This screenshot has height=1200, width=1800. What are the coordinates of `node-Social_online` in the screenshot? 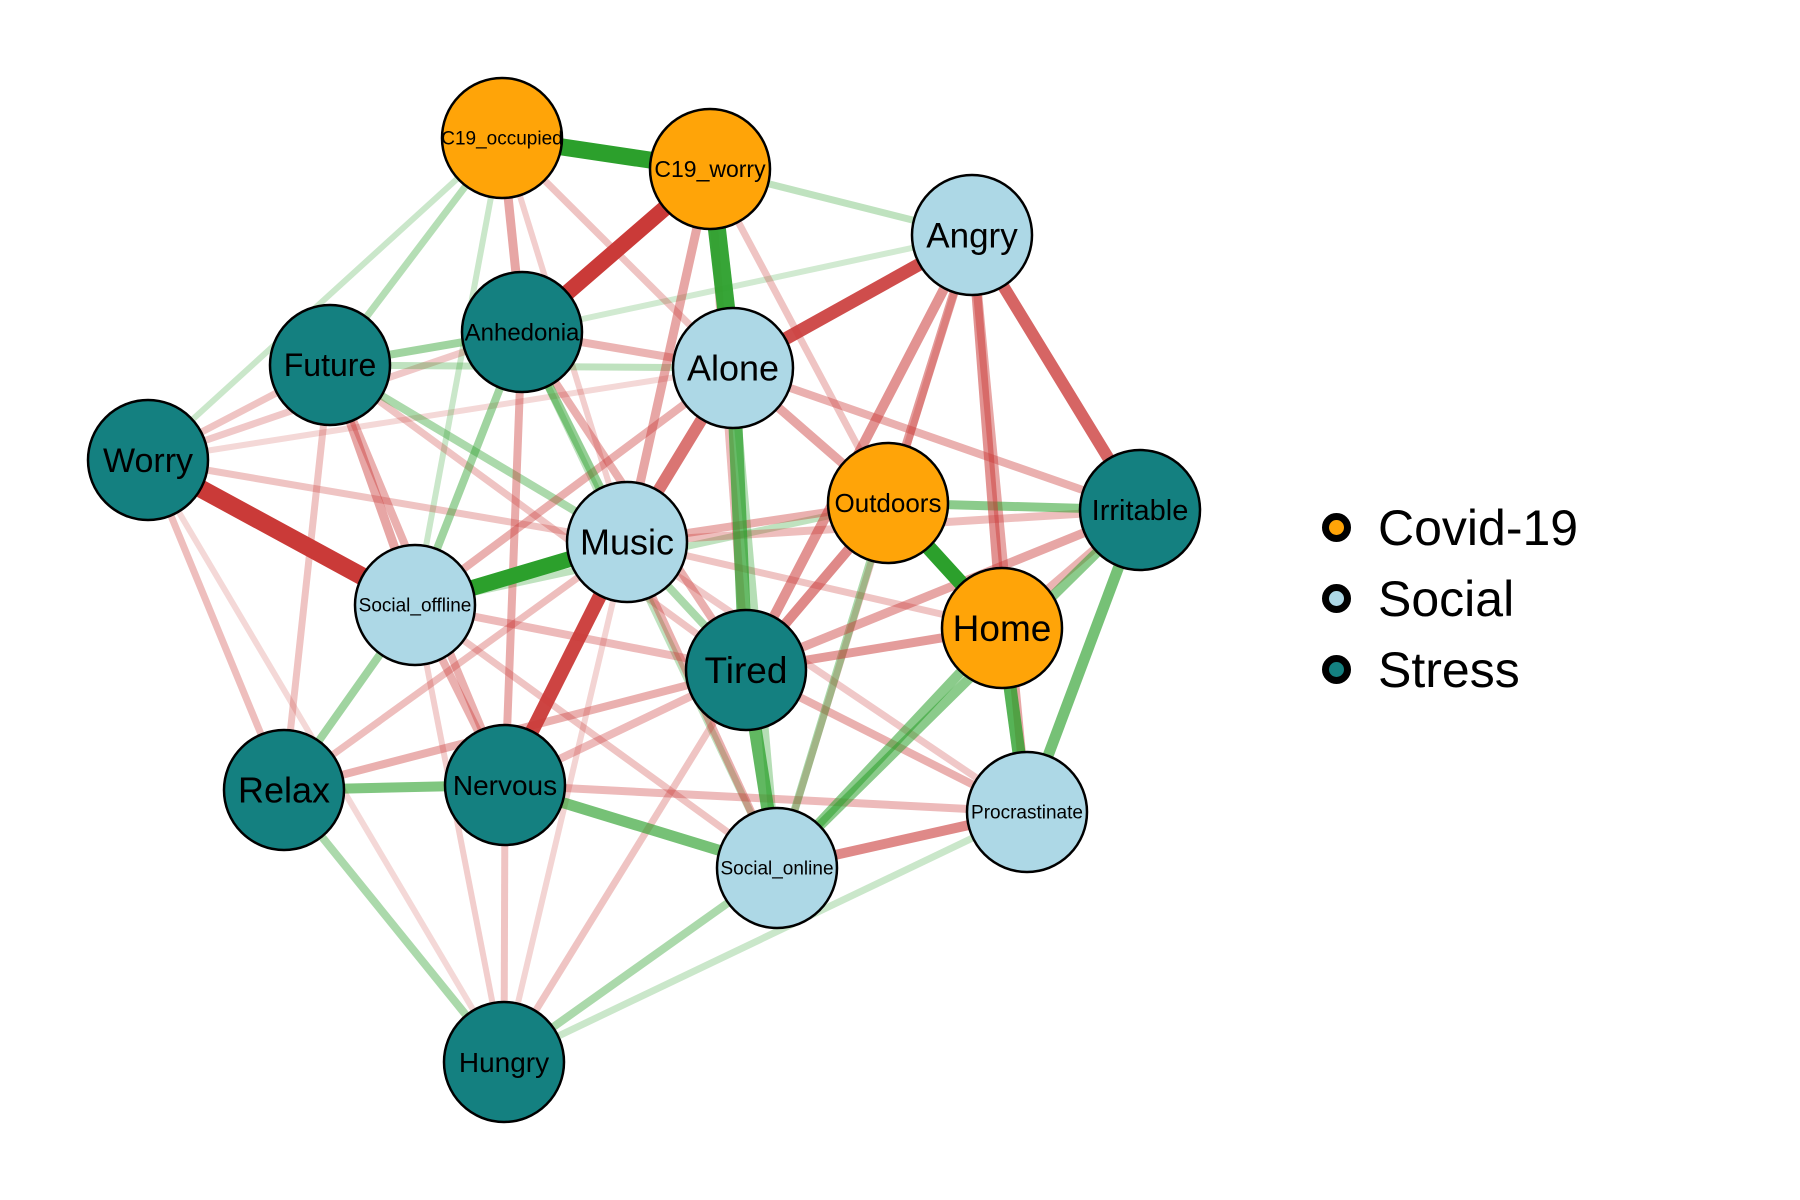 It's located at (777, 868).